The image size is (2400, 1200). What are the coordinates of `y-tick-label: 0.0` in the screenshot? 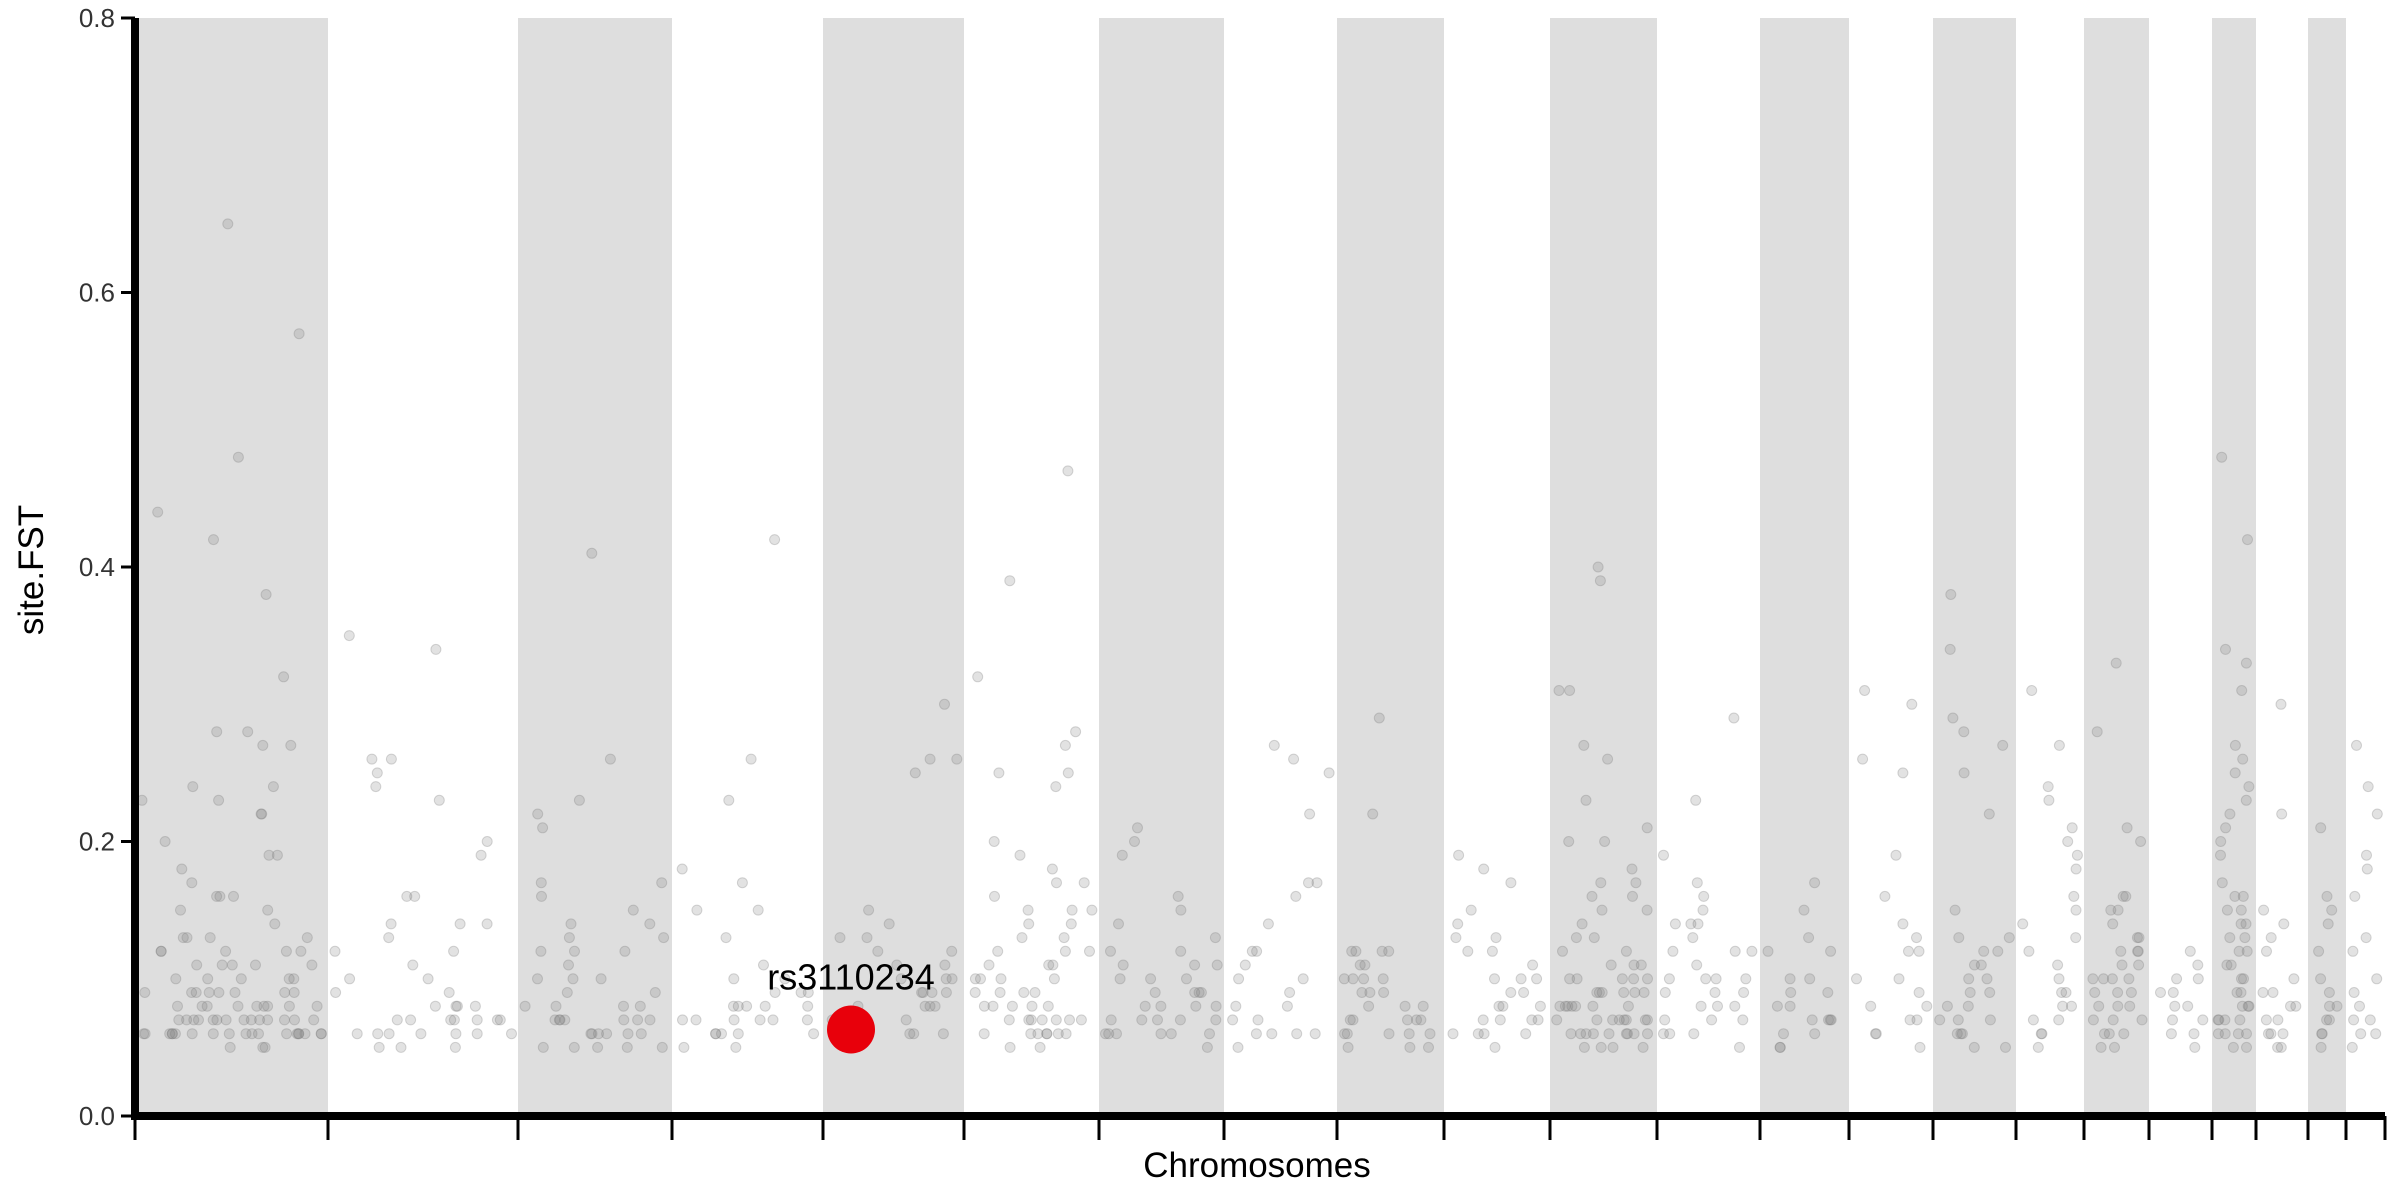 It's located at (97, 1116).